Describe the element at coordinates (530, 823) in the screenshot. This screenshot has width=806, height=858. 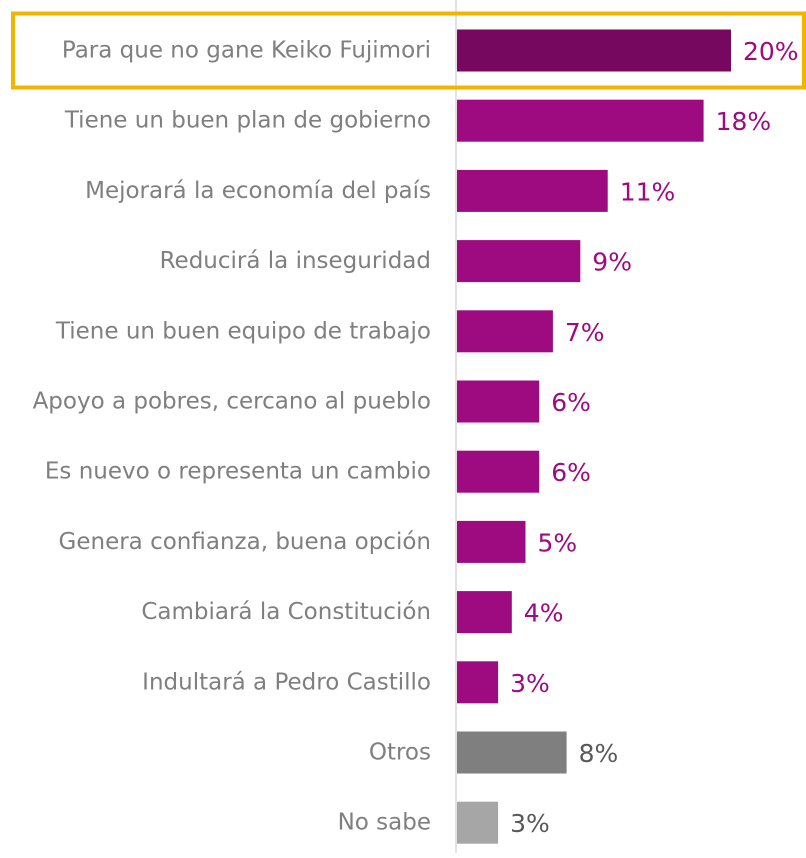
I see `value-label-11: 3%` at that location.